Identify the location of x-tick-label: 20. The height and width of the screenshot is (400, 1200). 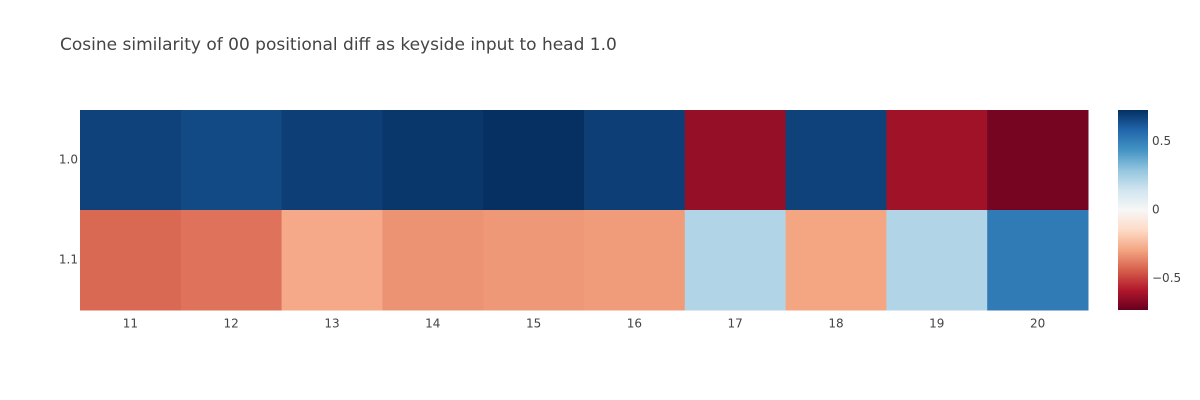
(1037, 324).